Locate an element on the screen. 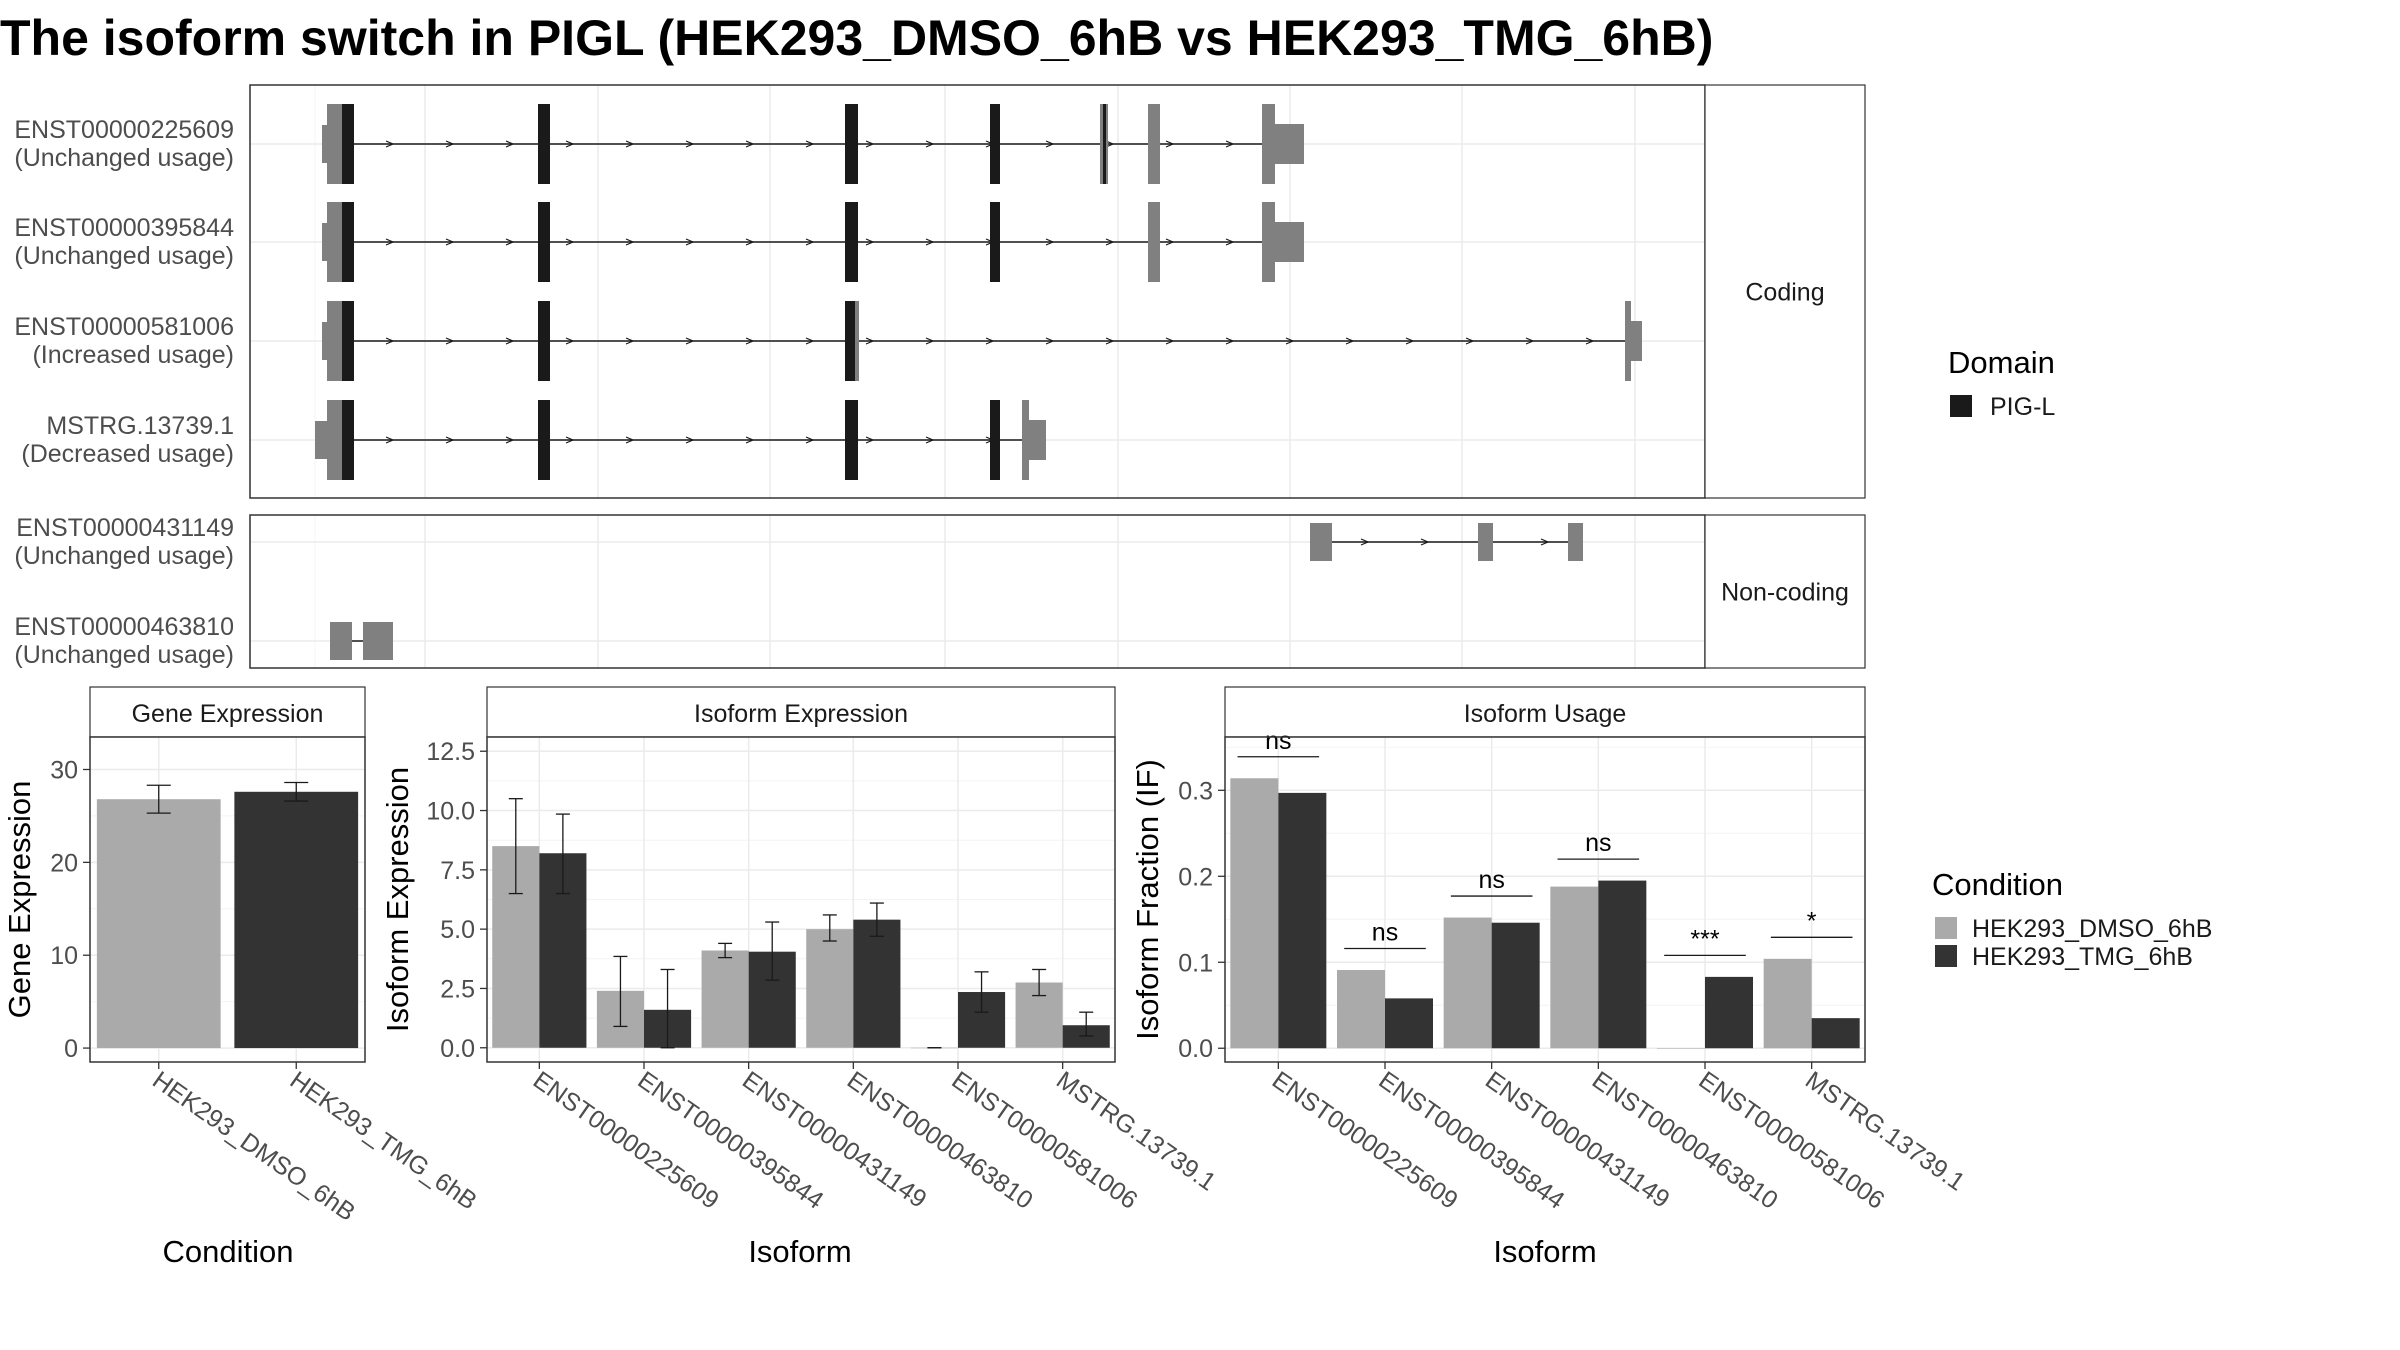 This screenshot has height=1350, width=2400. noncoding-strip-label: Non-coding is located at coordinates (1785, 593).